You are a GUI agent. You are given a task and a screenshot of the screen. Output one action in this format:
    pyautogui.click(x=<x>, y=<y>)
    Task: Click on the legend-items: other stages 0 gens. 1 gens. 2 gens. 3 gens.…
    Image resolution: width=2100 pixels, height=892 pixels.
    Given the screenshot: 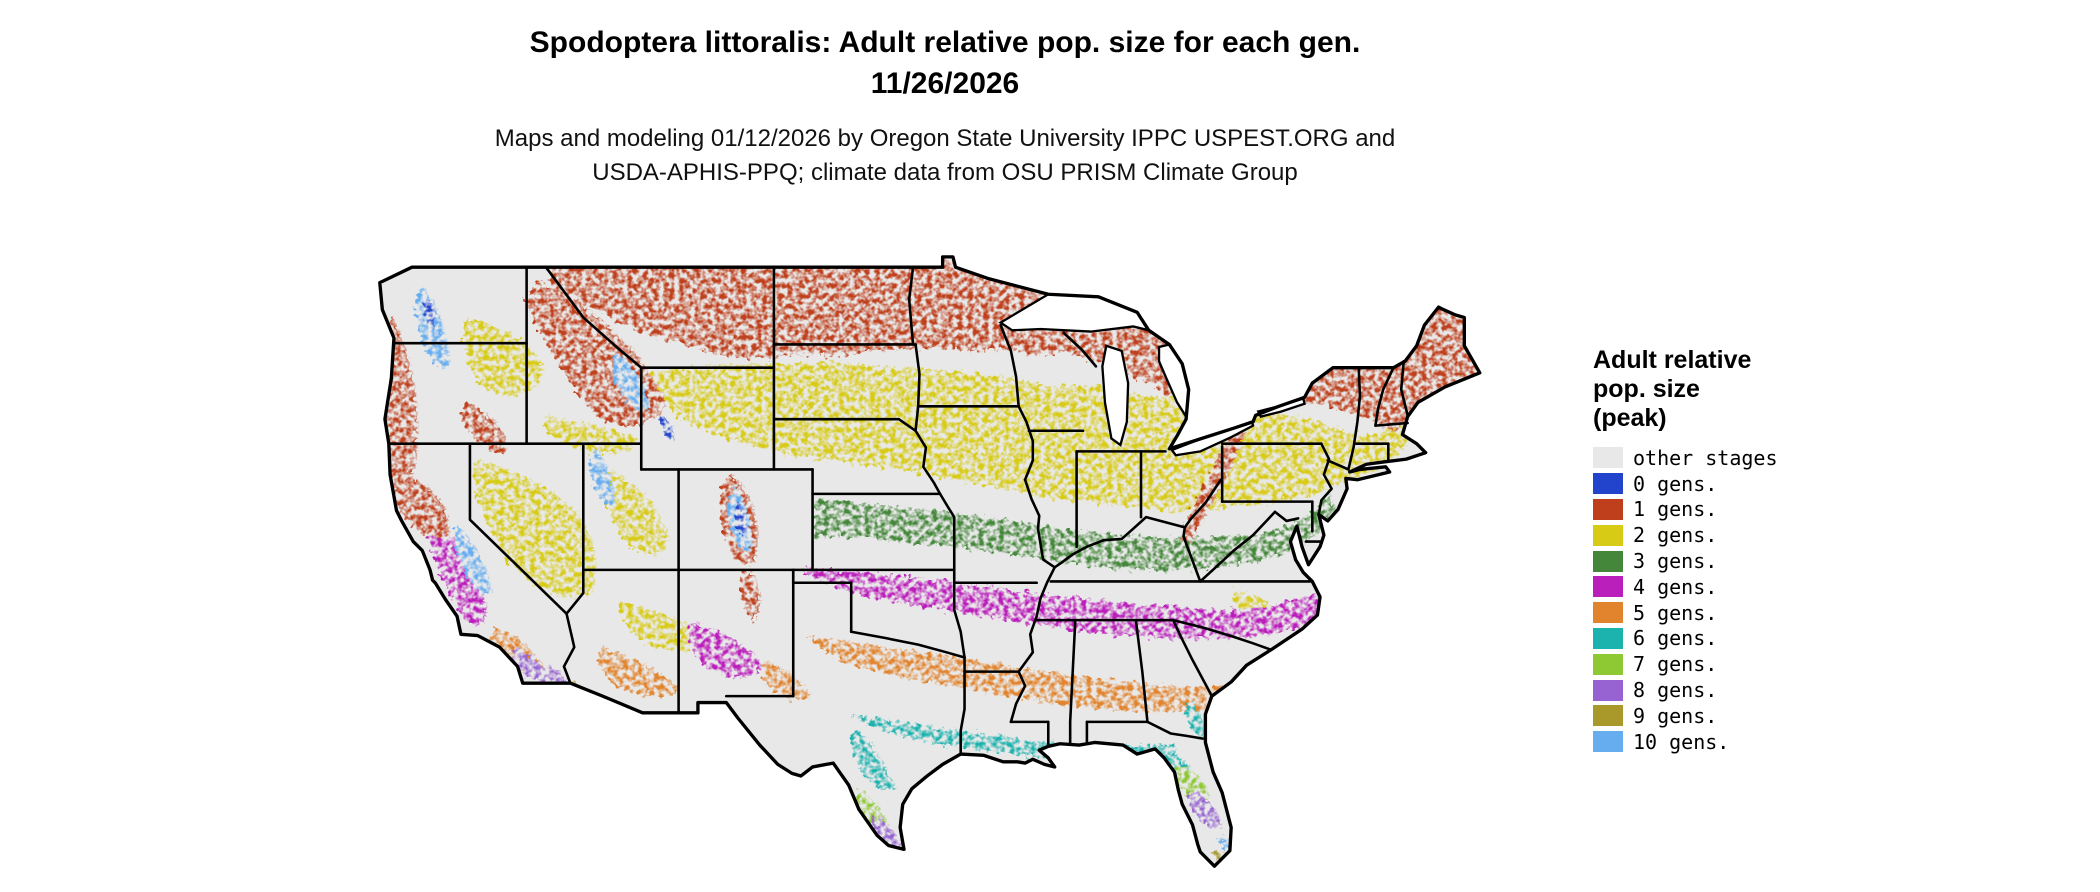 What is the action you would take?
    pyautogui.click(x=1758, y=600)
    